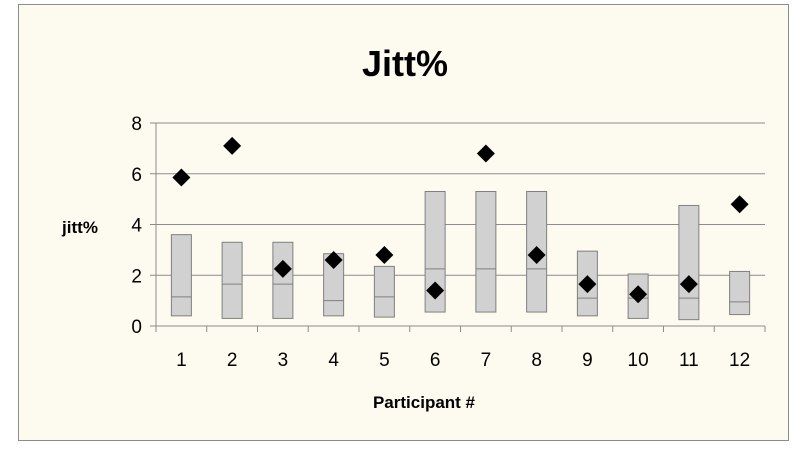 Image resolution: width=804 pixels, height=450 pixels. I want to click on y-tick-label: 0, so click(136, 327).